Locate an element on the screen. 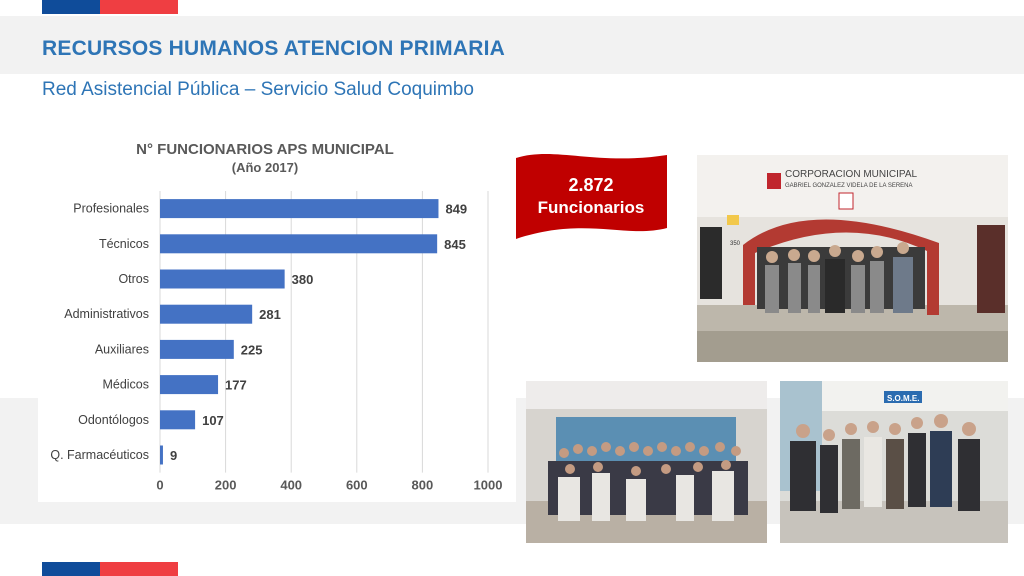 The width and height of the screenshot is (1024, 576). total-banner-shape is located at coordinates (591, 196).